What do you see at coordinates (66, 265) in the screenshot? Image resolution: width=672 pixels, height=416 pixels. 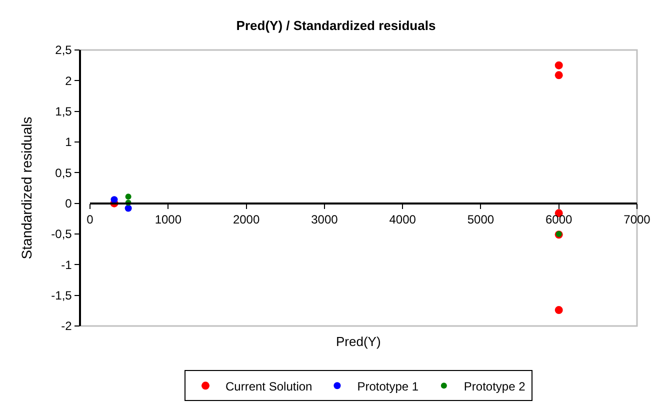 I see `y-tick-label: -1` at bounding box center [66, 265].